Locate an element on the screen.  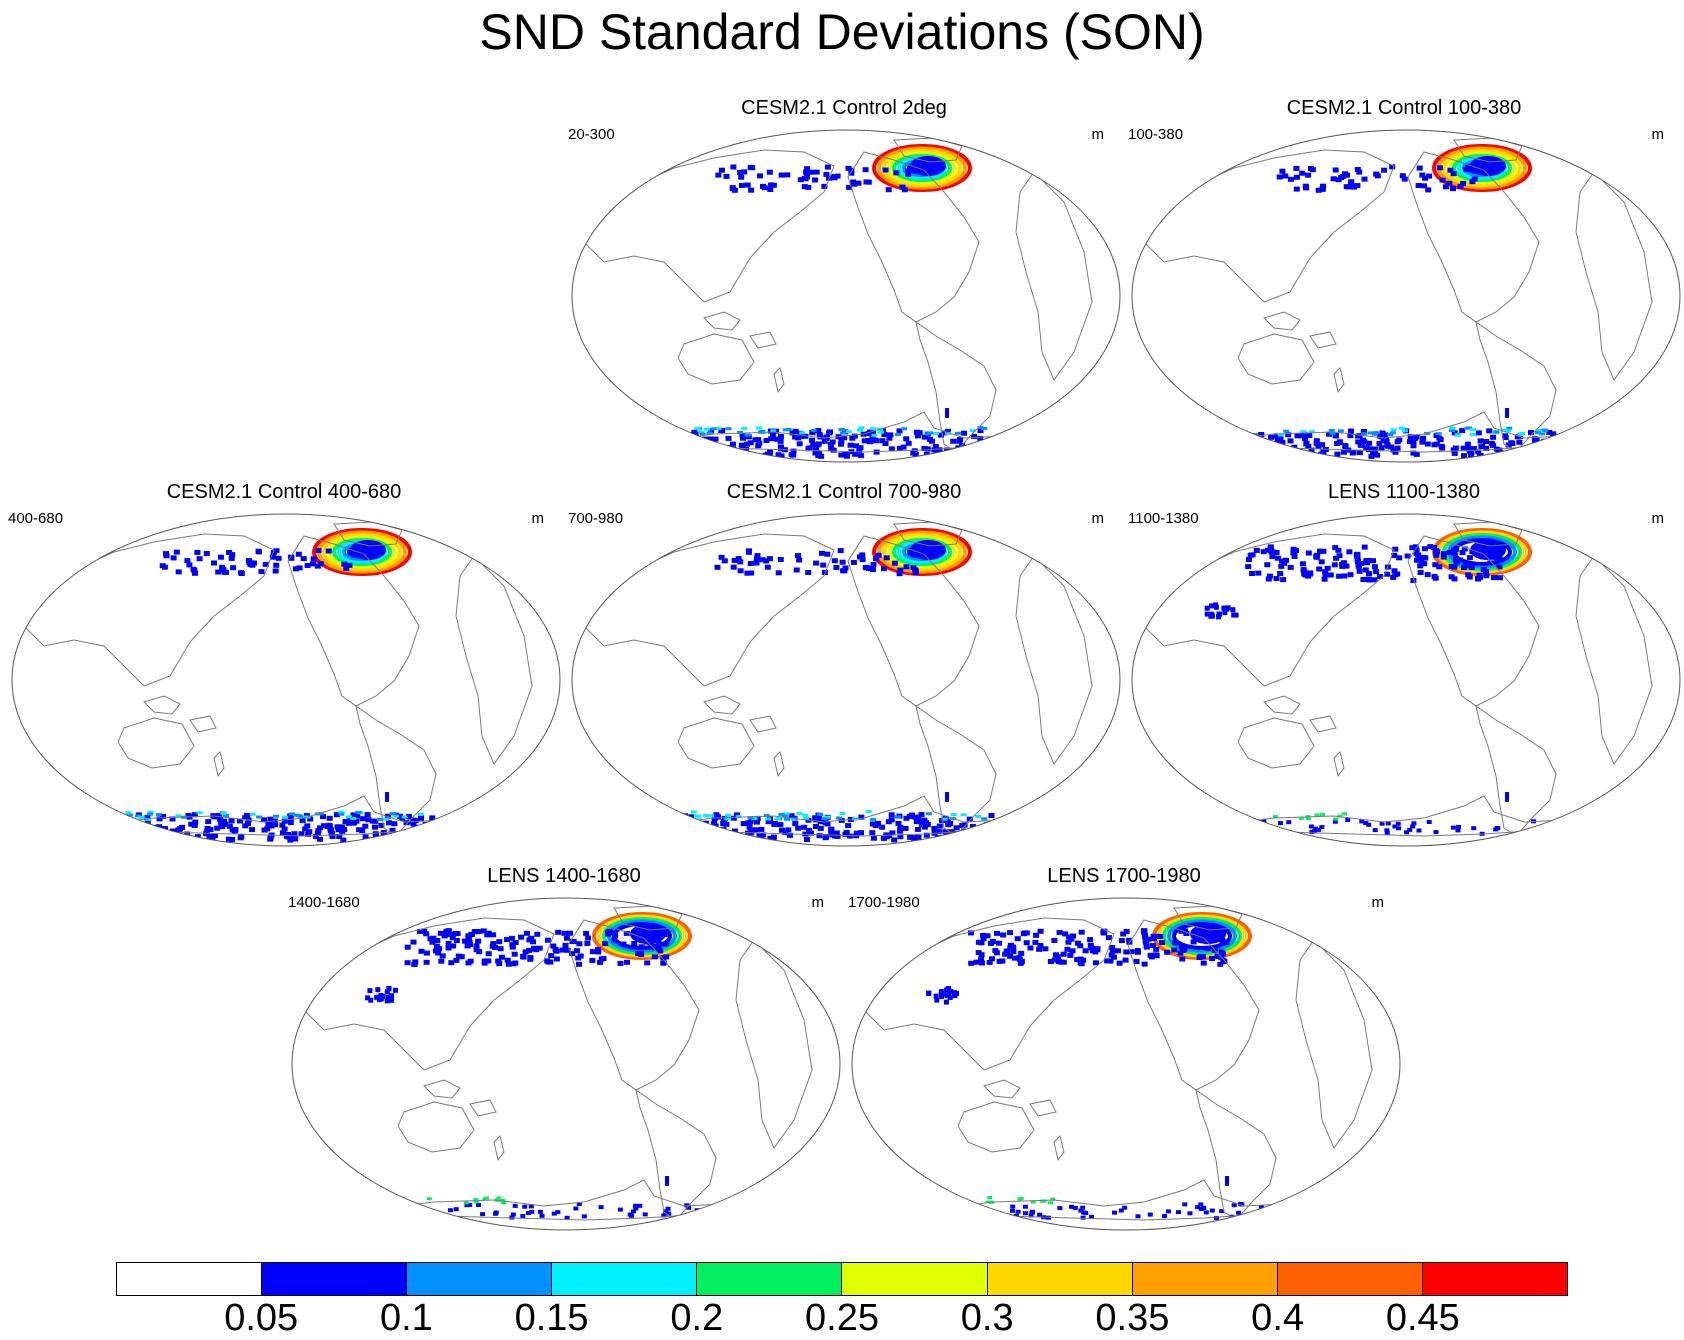
map-panel: CESM2.1 Control 100-380 100-380 m is located at coordinates (1404, 283).